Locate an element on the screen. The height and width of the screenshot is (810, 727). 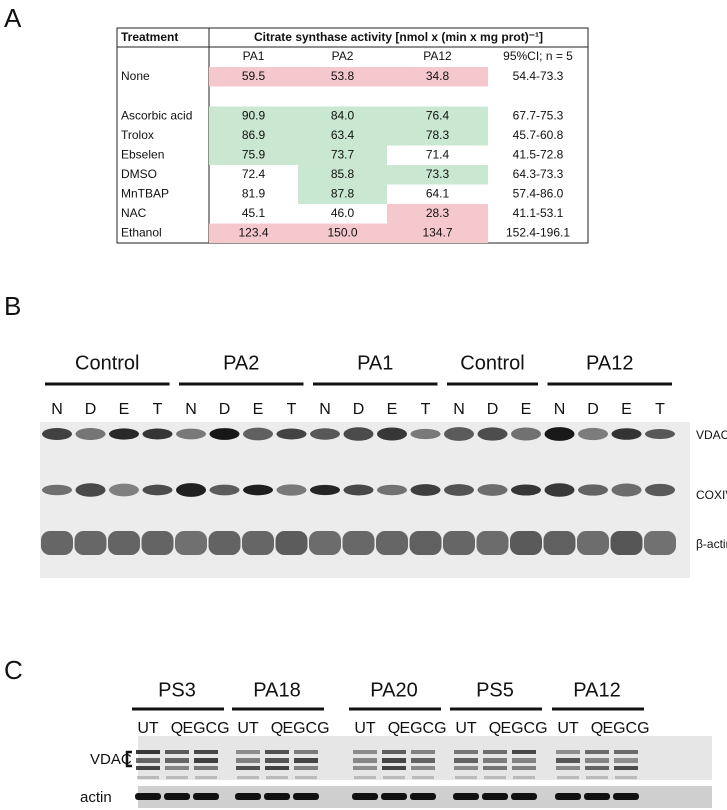
cell-value: 90.9 is located at coordinates (254, 115).